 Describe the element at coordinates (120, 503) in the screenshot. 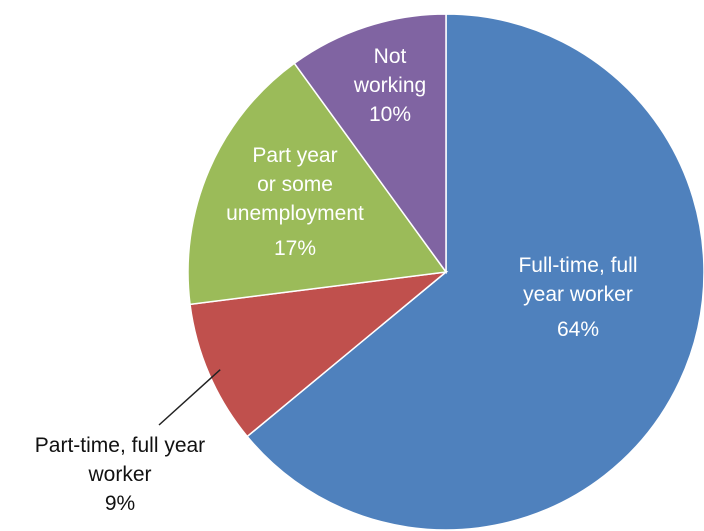

I see `percent-label: 9%` at that location.